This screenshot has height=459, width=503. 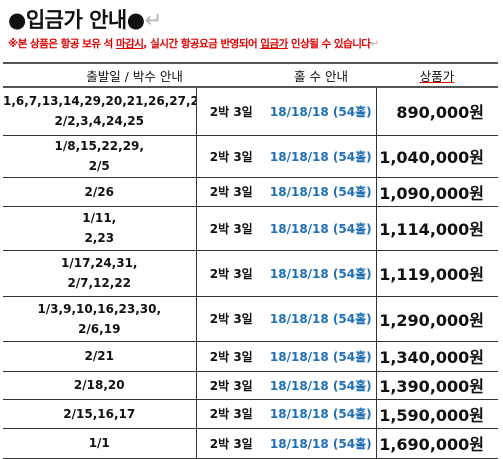 I want to click on departure-dates-cell: 1/8,15,22,29, 2/5, so click(x=99, y=156).